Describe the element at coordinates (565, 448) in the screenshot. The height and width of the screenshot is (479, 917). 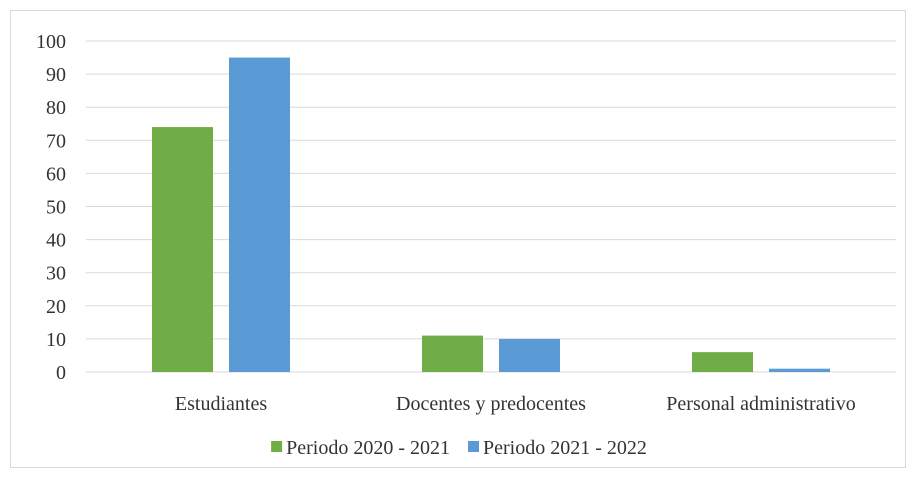
I see `legend-label: Periodo 2021 - 2022` at that location.